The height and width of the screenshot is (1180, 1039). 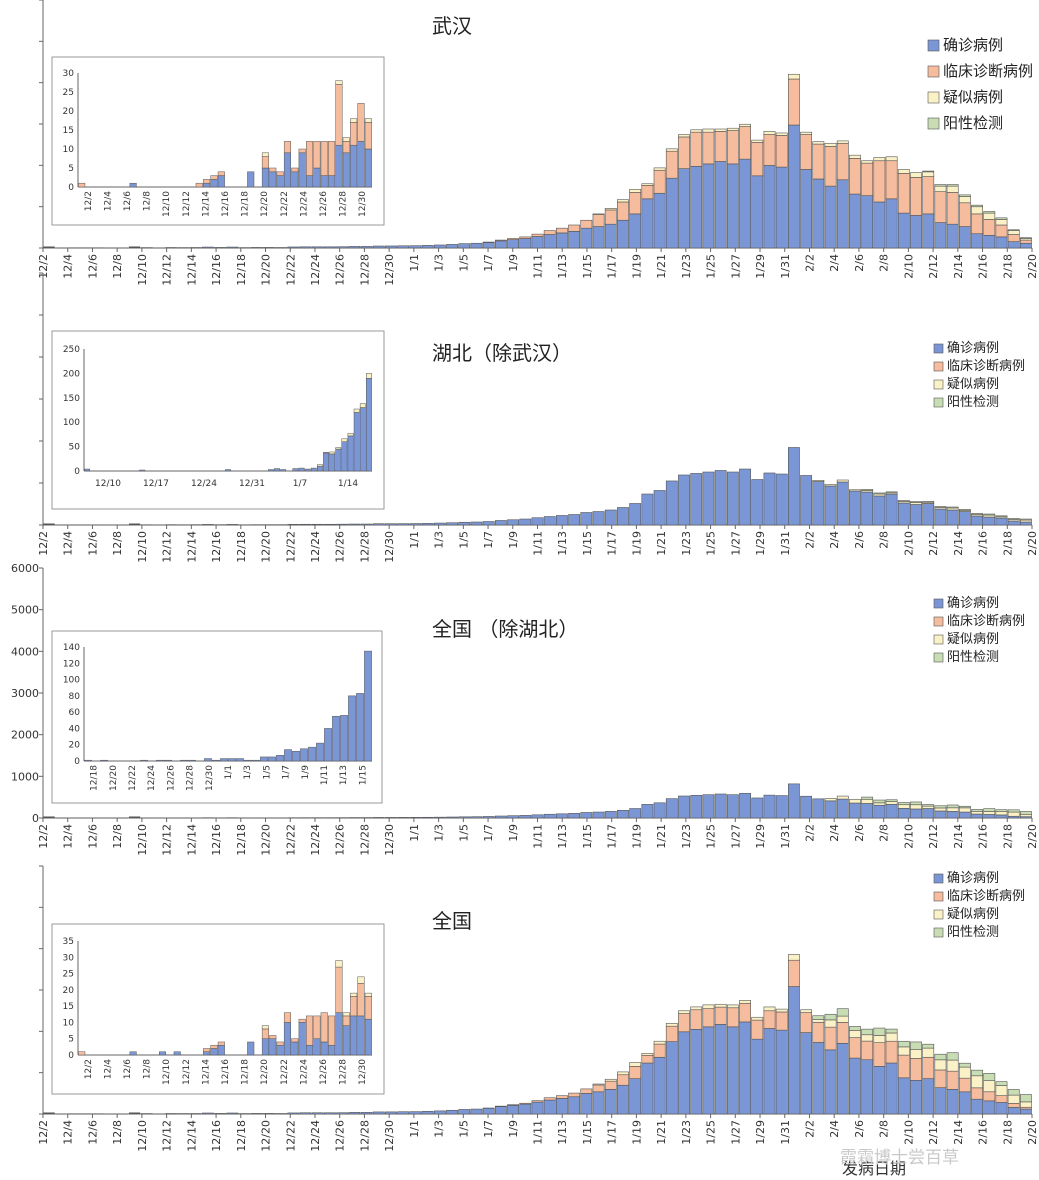 I want to click on x-tick-label: 1/21, so click(x=661, y=836).